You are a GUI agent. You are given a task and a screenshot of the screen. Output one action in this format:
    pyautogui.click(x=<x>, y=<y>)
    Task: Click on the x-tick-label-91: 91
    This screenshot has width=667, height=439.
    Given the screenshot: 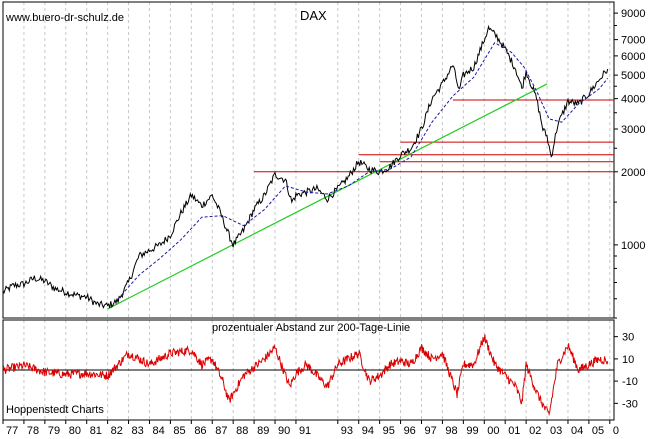 What is the action you would take?
    pyautogui.click(x=305, y=431)
    